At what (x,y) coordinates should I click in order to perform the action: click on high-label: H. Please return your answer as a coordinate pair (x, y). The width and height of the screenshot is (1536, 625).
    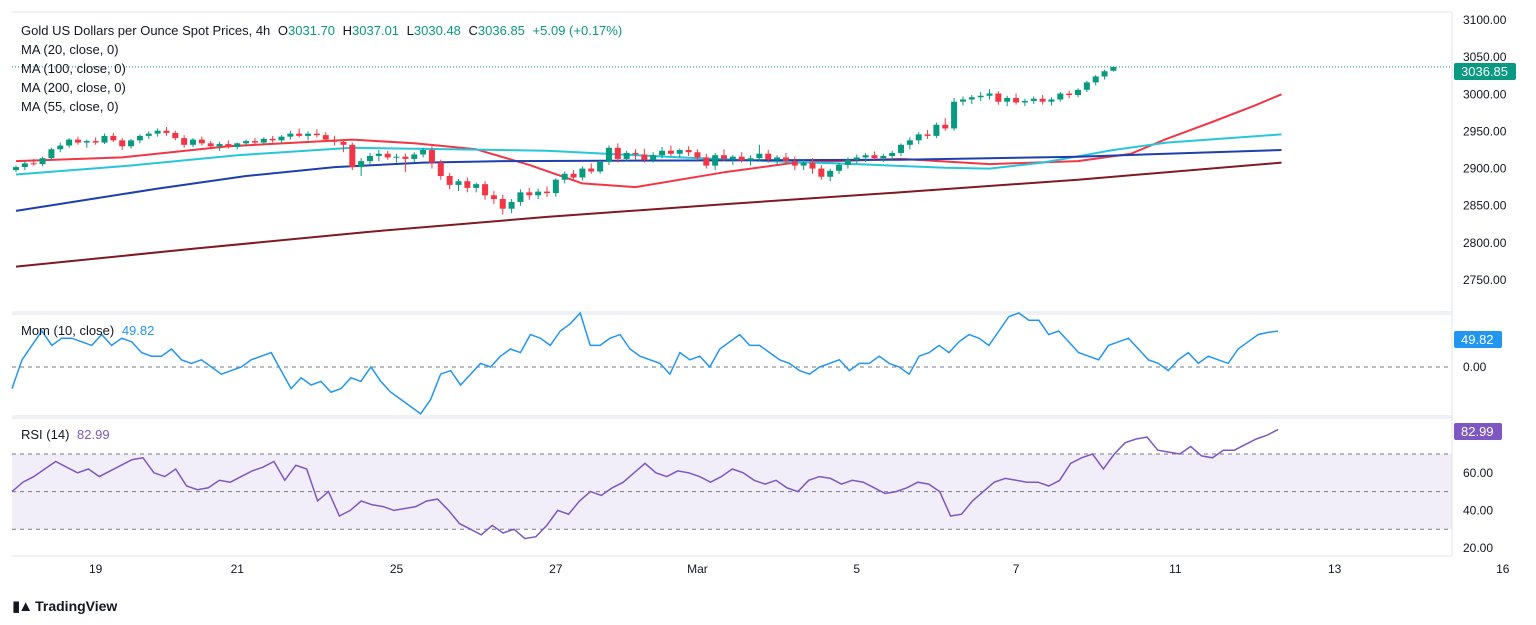
    Looking at the image, I should click on (347, 30).